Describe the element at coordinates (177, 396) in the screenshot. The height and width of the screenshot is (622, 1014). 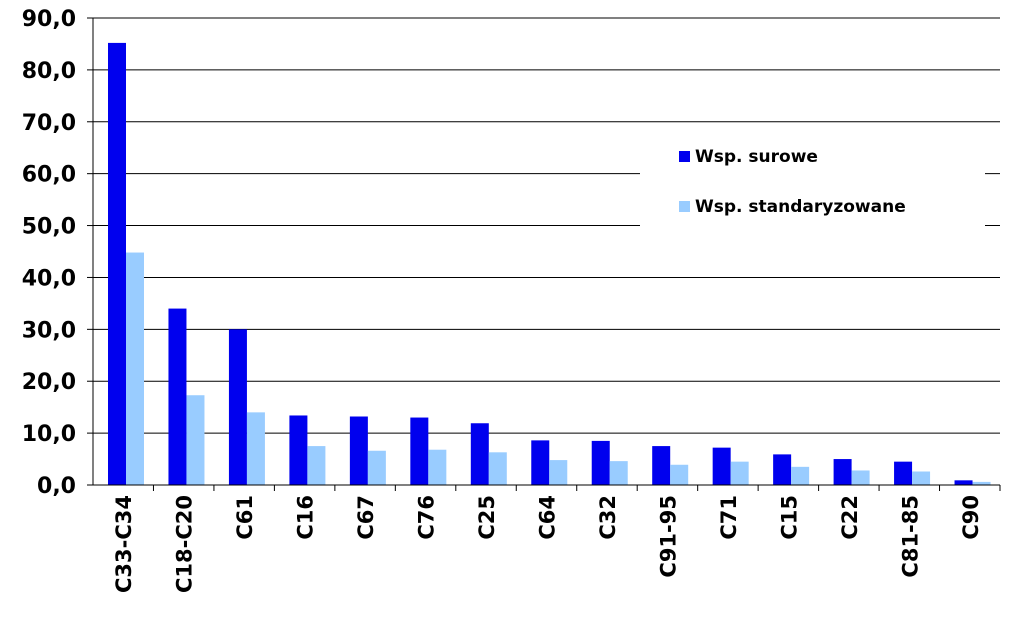
I see `bar-raw-c18-c20` at that location.